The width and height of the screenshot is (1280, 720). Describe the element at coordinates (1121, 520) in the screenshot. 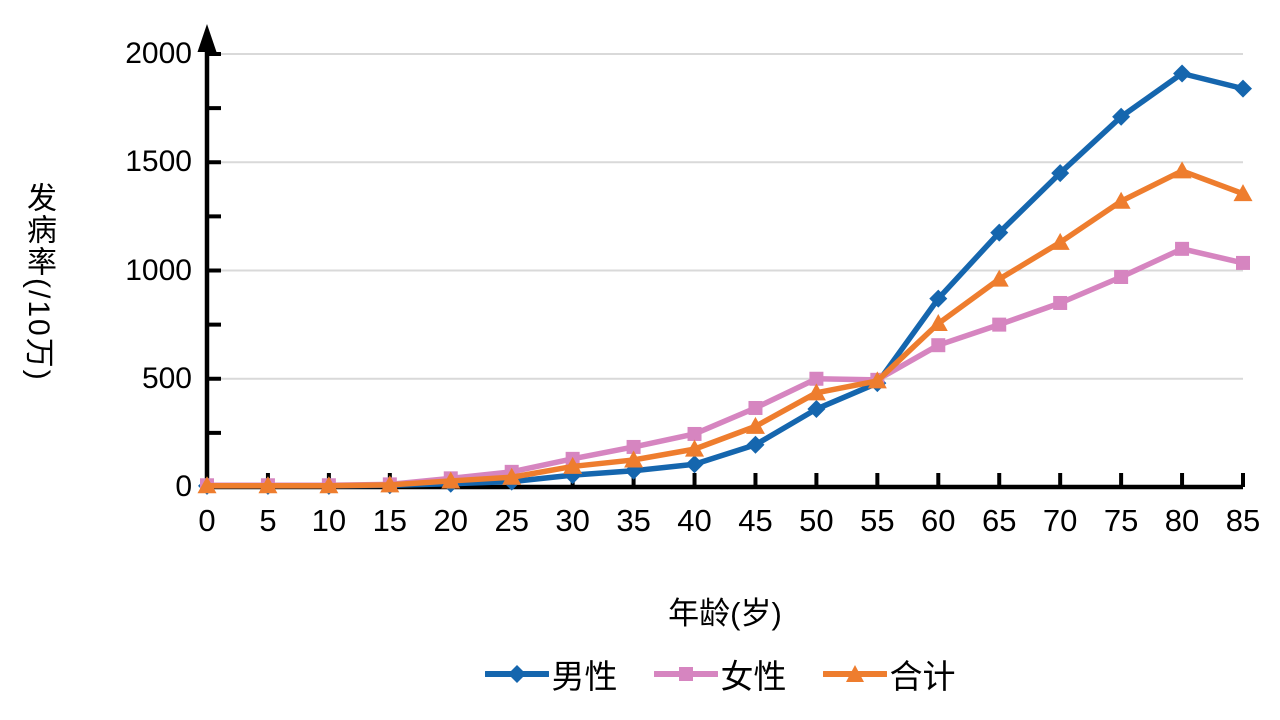

I see `x-tick-label-75: 75` at that location.